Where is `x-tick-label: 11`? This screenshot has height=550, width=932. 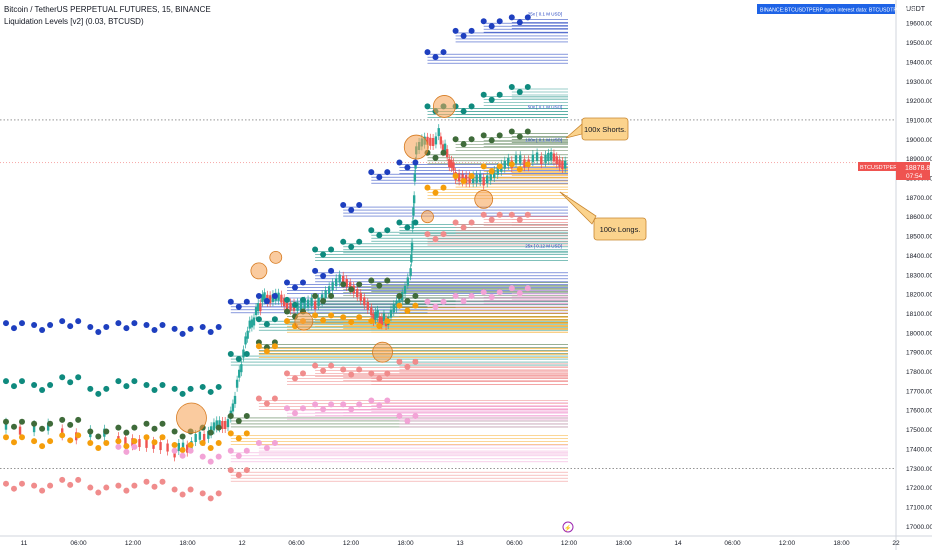
x-tick-label: 11 is located at coordinates (24, 543).